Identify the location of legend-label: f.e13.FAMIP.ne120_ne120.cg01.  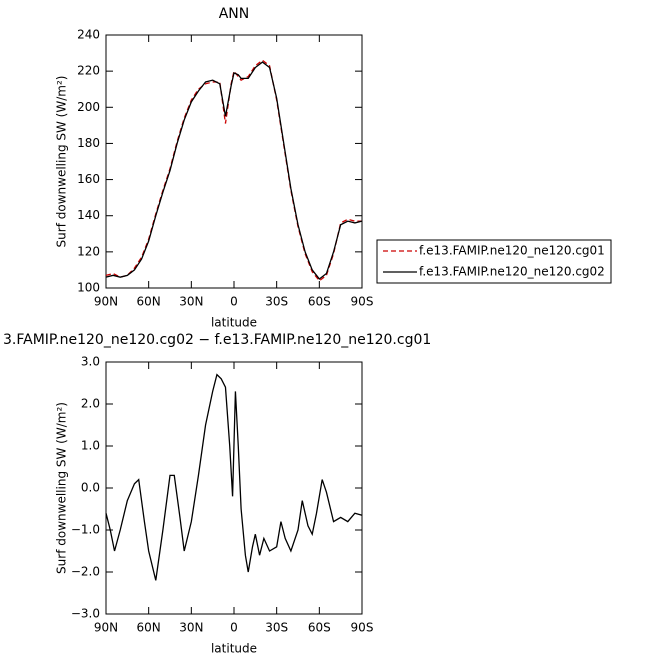
(512, 251).